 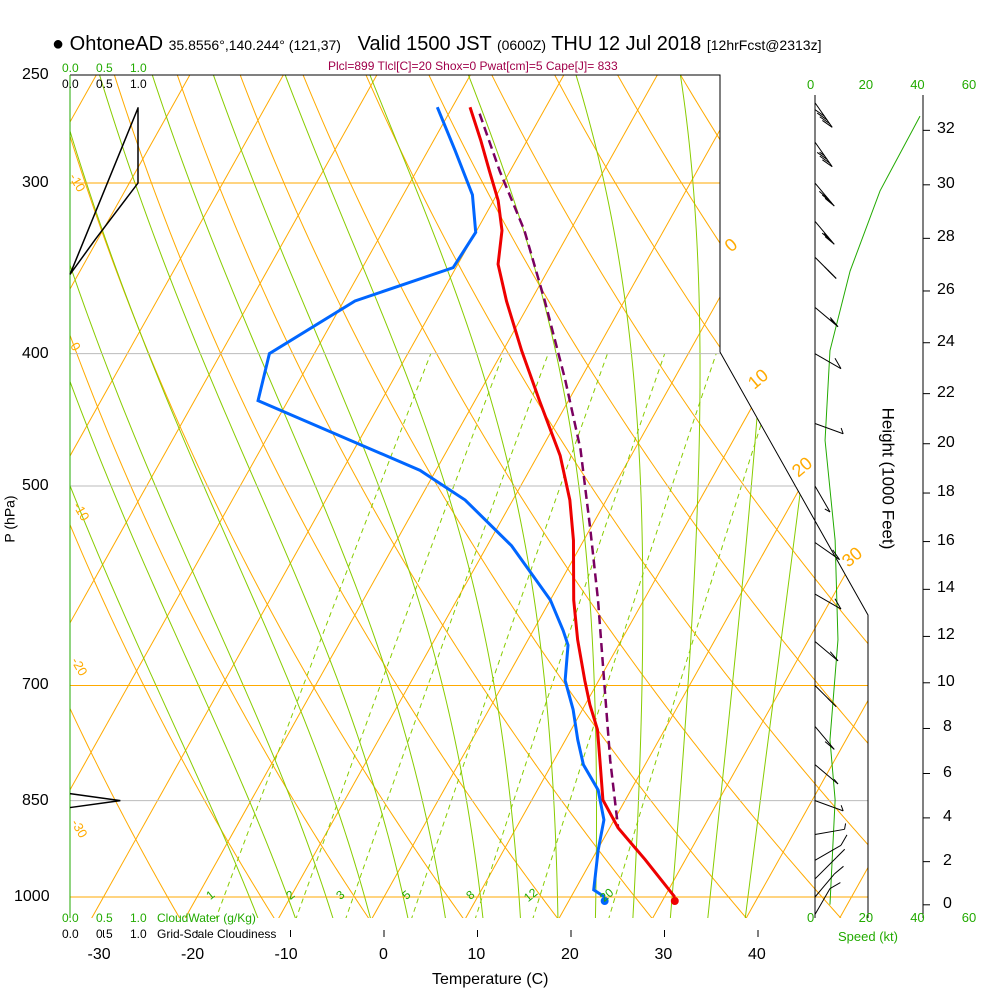 I want to click on speed-top-tick: 60, so click(x=969, y=84).